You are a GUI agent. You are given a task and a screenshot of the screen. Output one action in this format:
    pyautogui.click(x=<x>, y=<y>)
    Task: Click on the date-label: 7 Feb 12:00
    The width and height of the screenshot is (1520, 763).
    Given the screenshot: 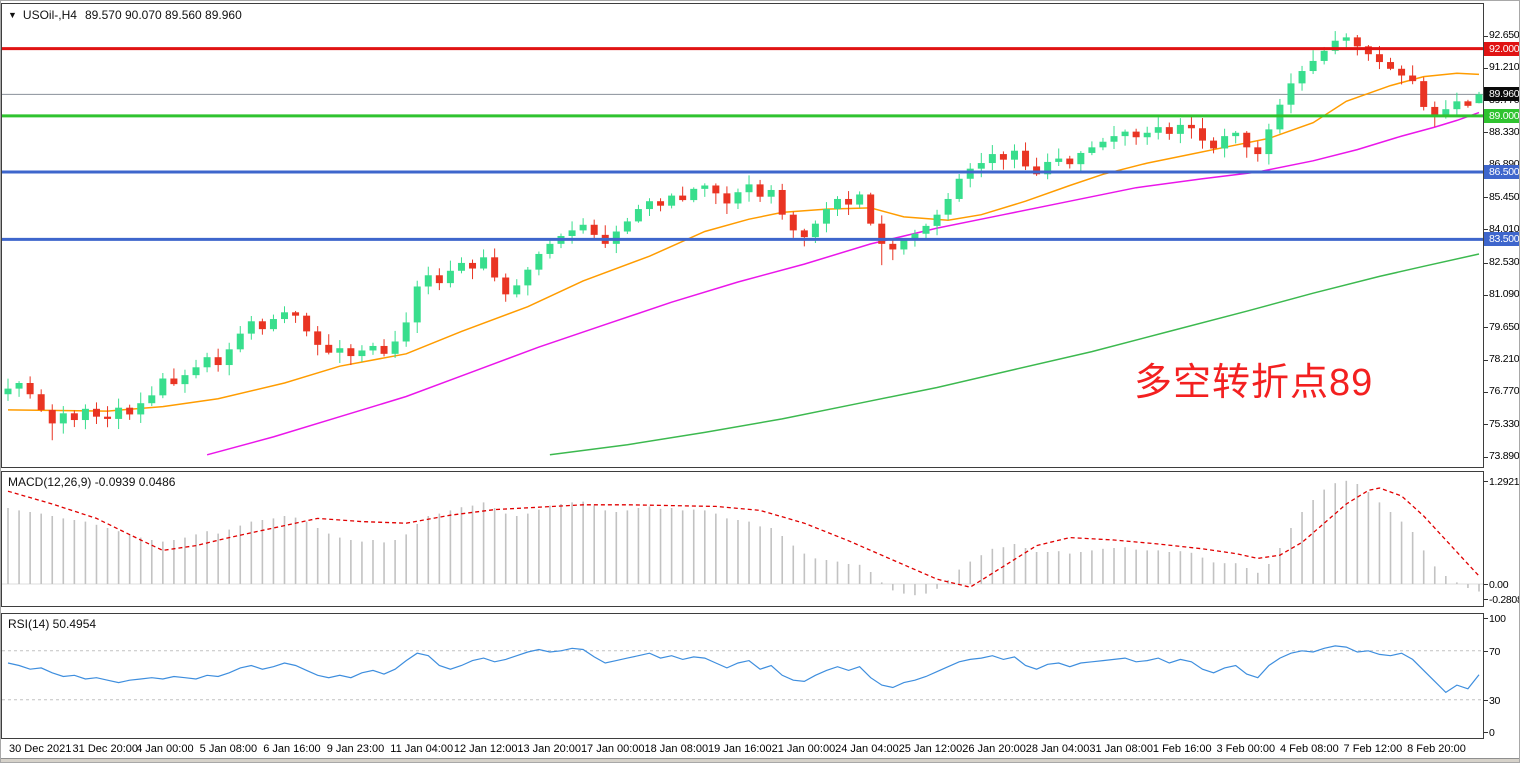 What is the action you would take?
    pyautogui.click(x=1373, y=749)
    